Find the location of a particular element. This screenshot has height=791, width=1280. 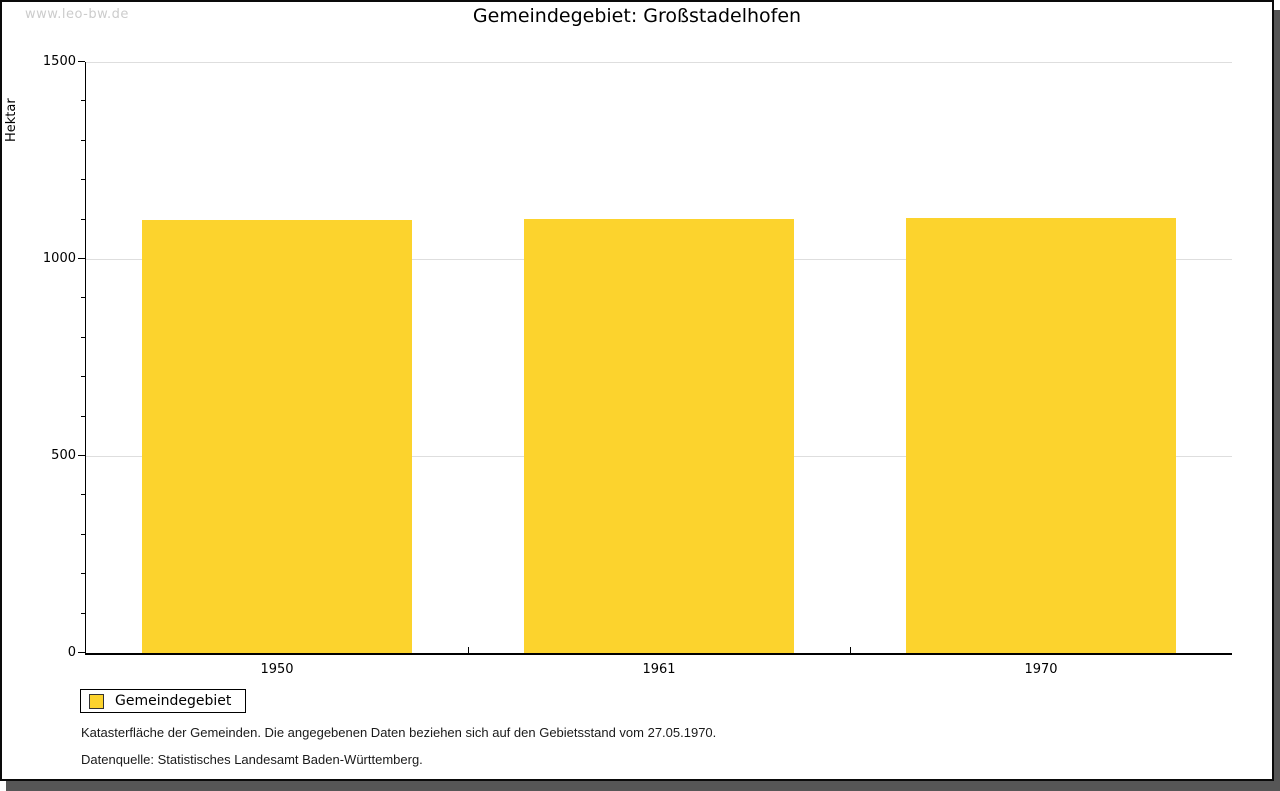

y-axis-tick-label: 0 is located at coordinates (71, 652).